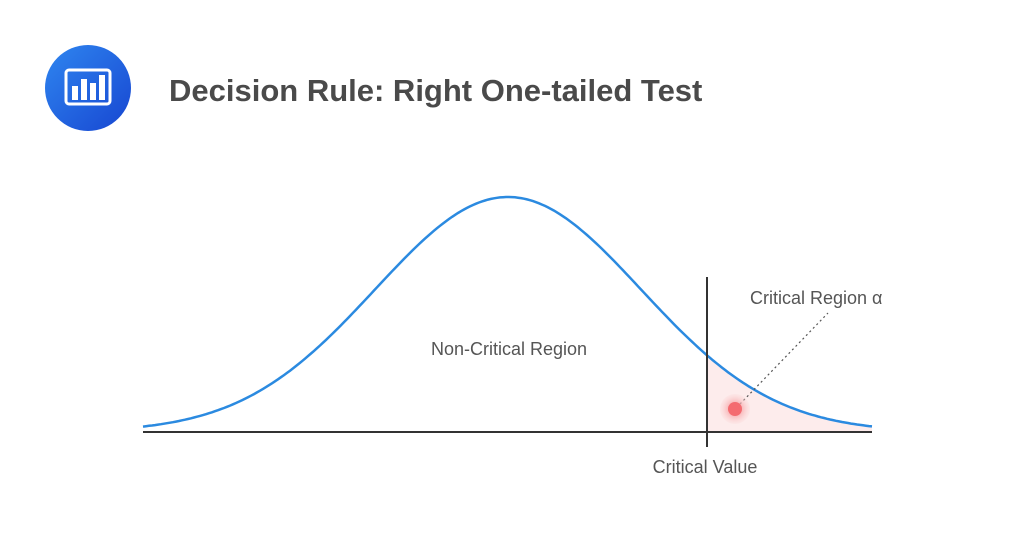 This screenshot has height=535, width=1024. Describe the element at coordinates (88, 88) in the screenshot. I see `logo-icon` at that location.